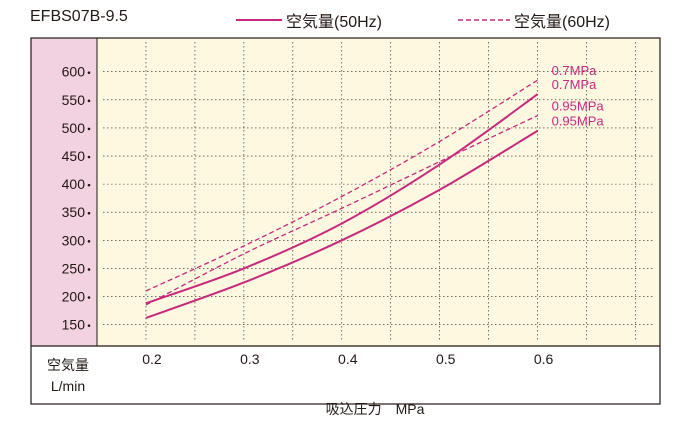 The image size is (681, 433). Describe the element at coordinates (152, 359) in the screenshot. I see `x-tick-label: 0.2` at that location.